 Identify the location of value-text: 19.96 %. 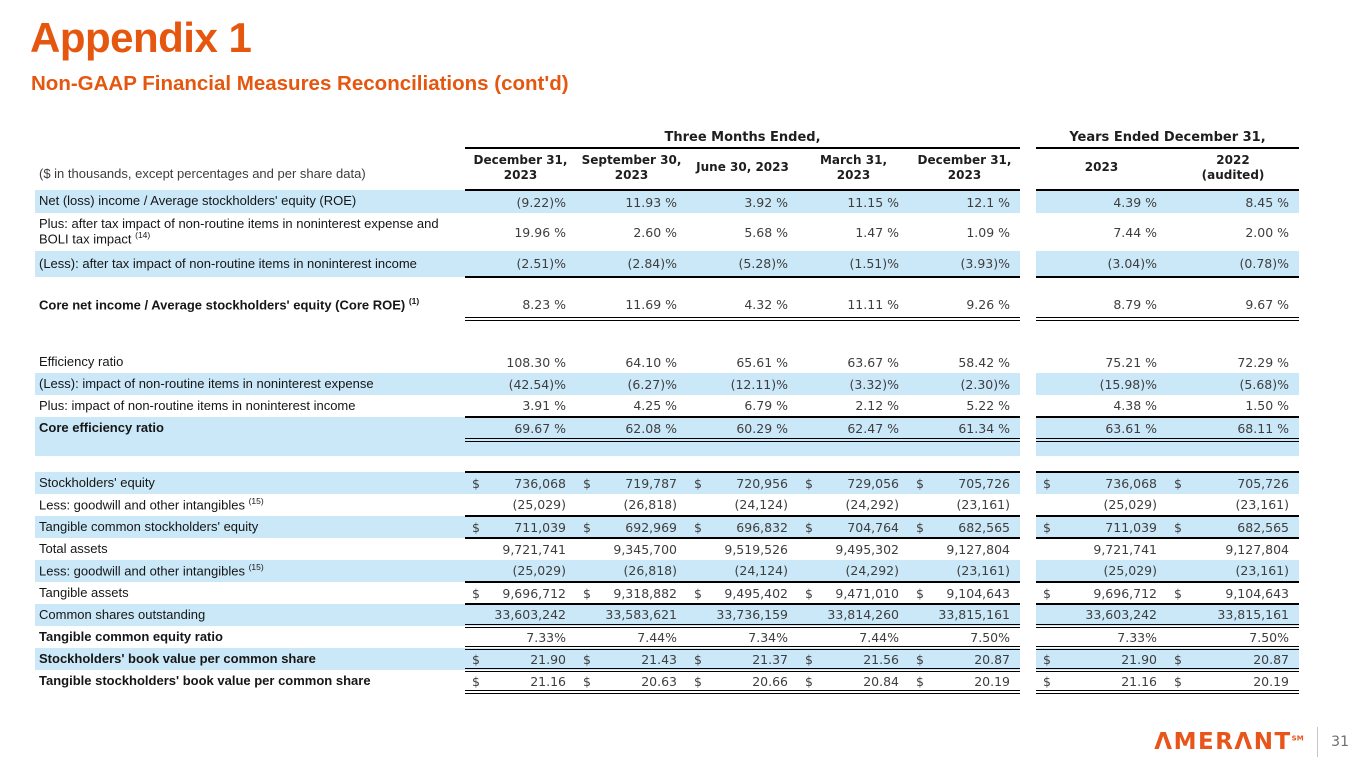
(540, 232).